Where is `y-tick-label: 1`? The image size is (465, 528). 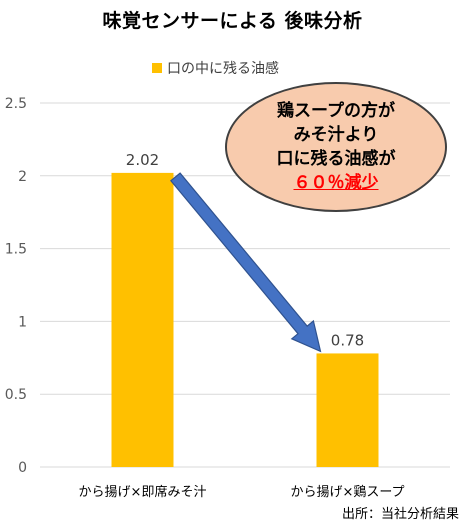 y-tick-label: 1 is located at coordinates (22, 322).